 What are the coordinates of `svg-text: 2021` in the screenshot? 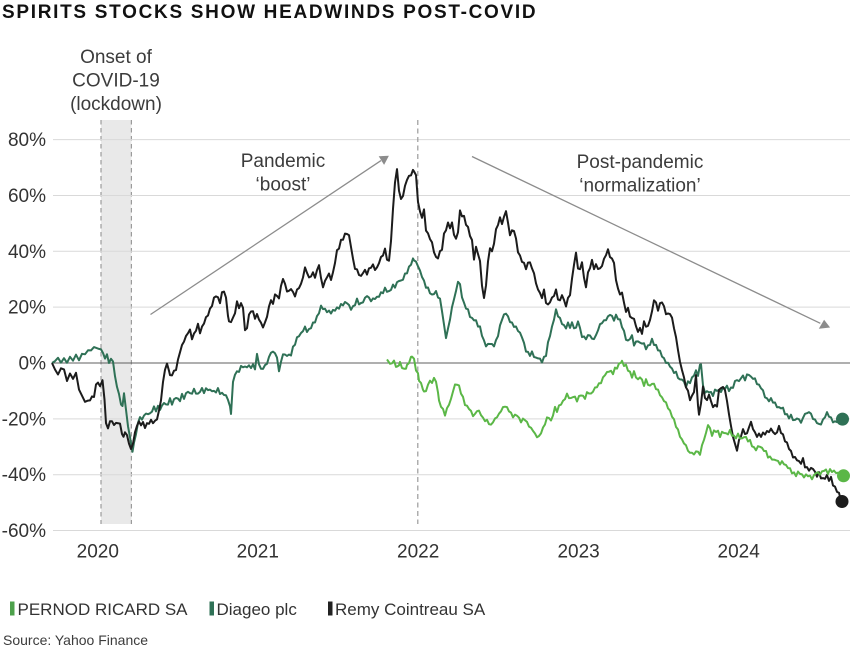 It's located at (258, 552).